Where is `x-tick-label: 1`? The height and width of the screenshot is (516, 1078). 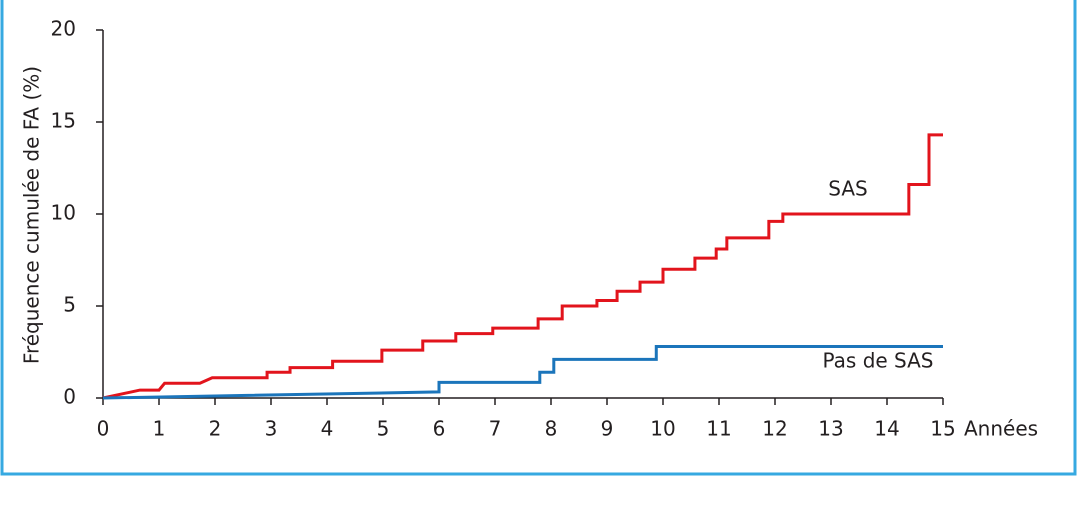 x-tick-label: 1 is located at coordinates (159, 429).